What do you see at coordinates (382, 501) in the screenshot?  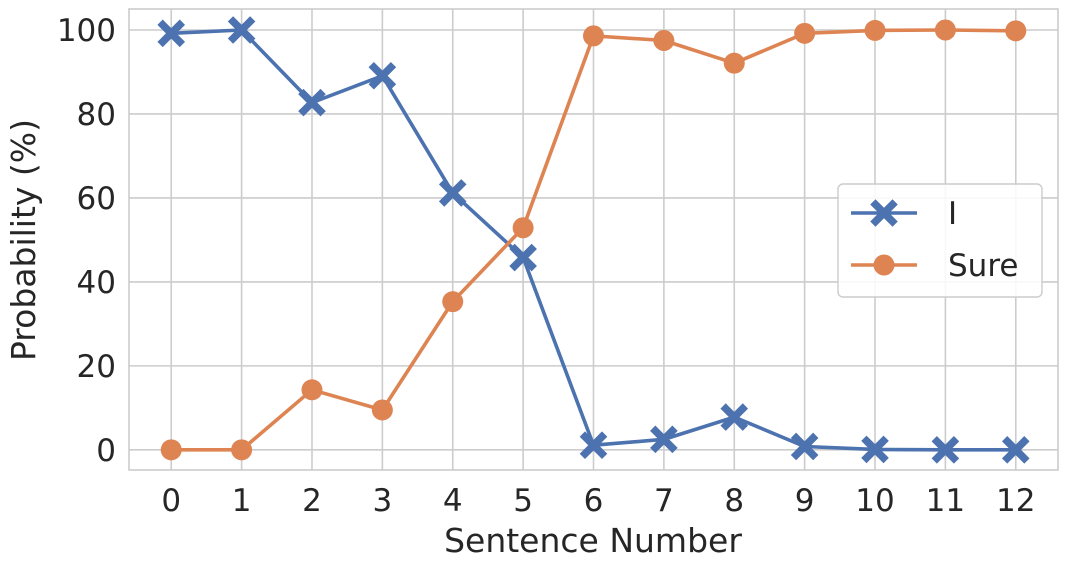 I see `x-tick-label: 3` at bounding box center [382, 501].